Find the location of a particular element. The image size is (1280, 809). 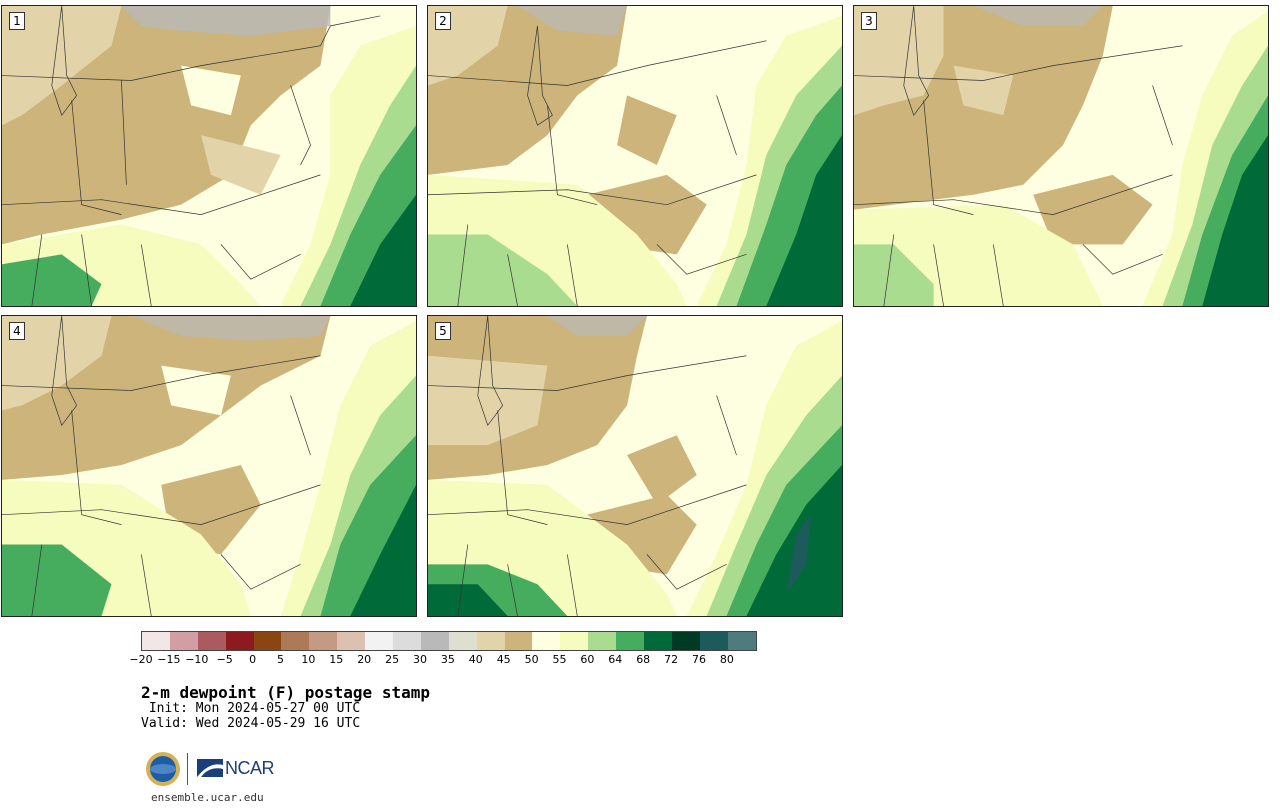

colorbar-tick-label: 0 is located at coordinates (253, 659).